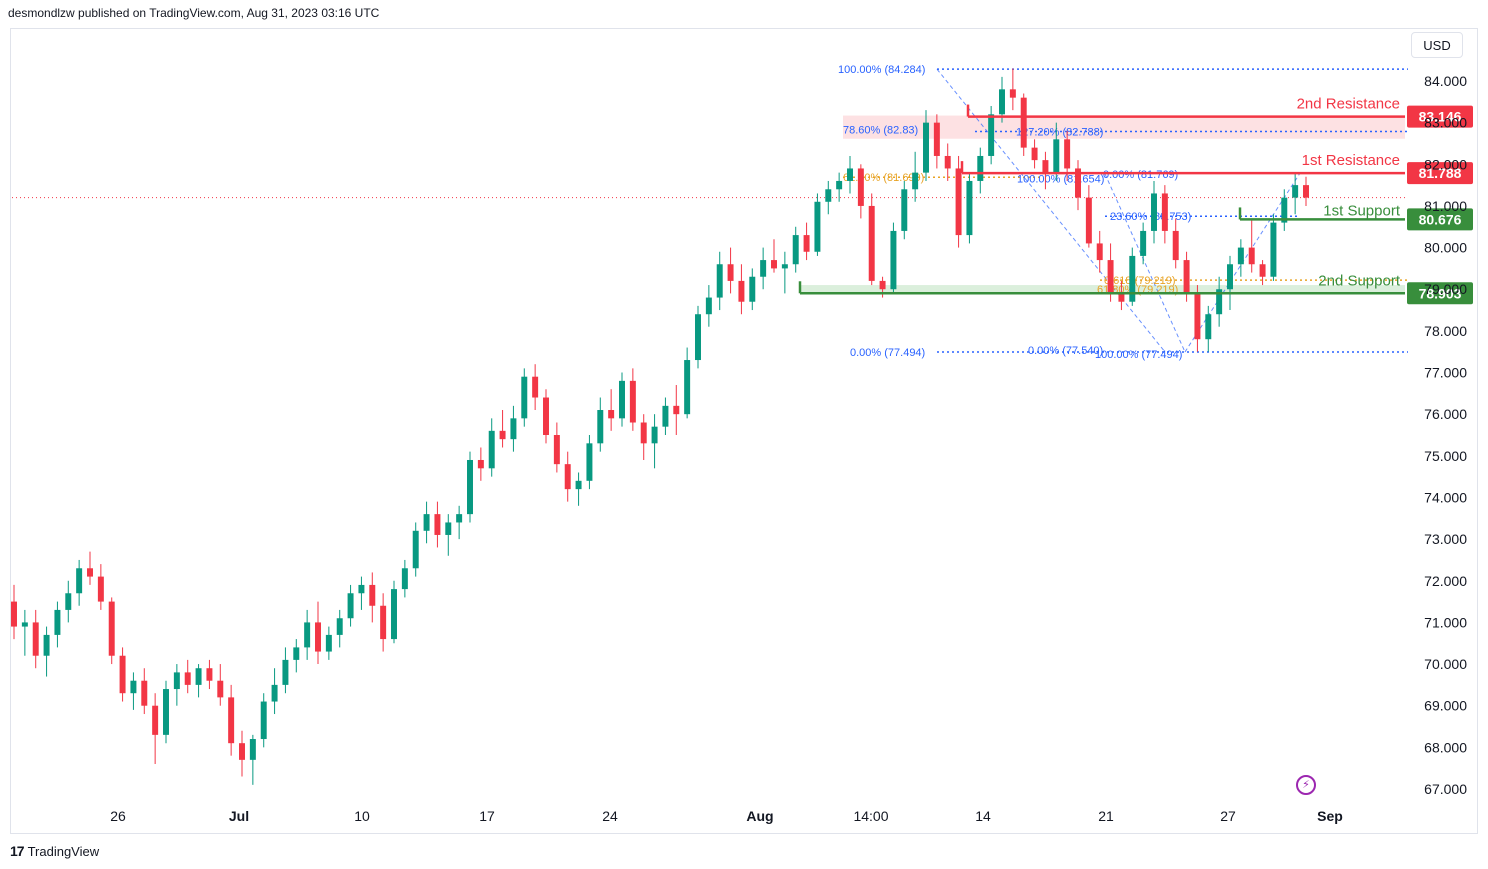  I want to click on x-tick-label: 17, so click(487, 816).